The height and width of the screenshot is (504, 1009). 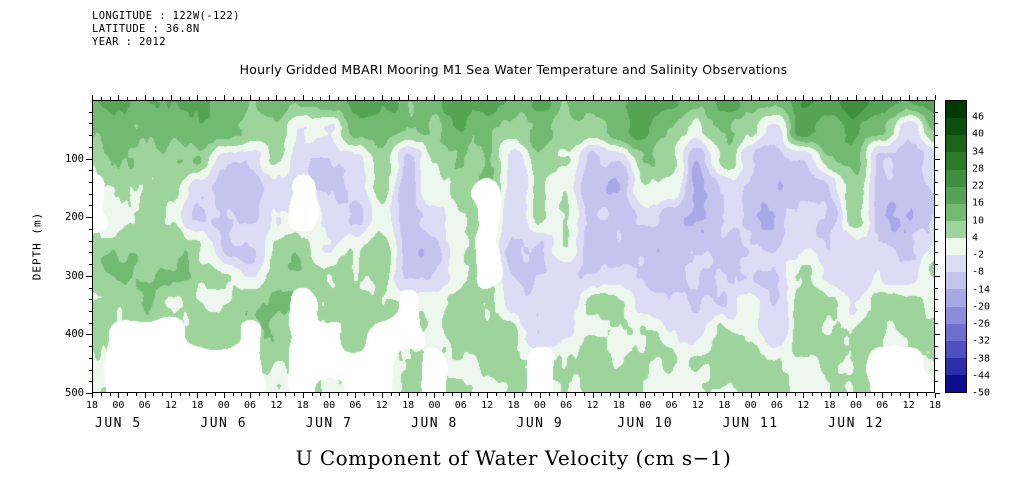 What do you see at coordinates (981, 376) in the screenshot?
I see `colorbar-label: -44` at bounding box center [981, 376].